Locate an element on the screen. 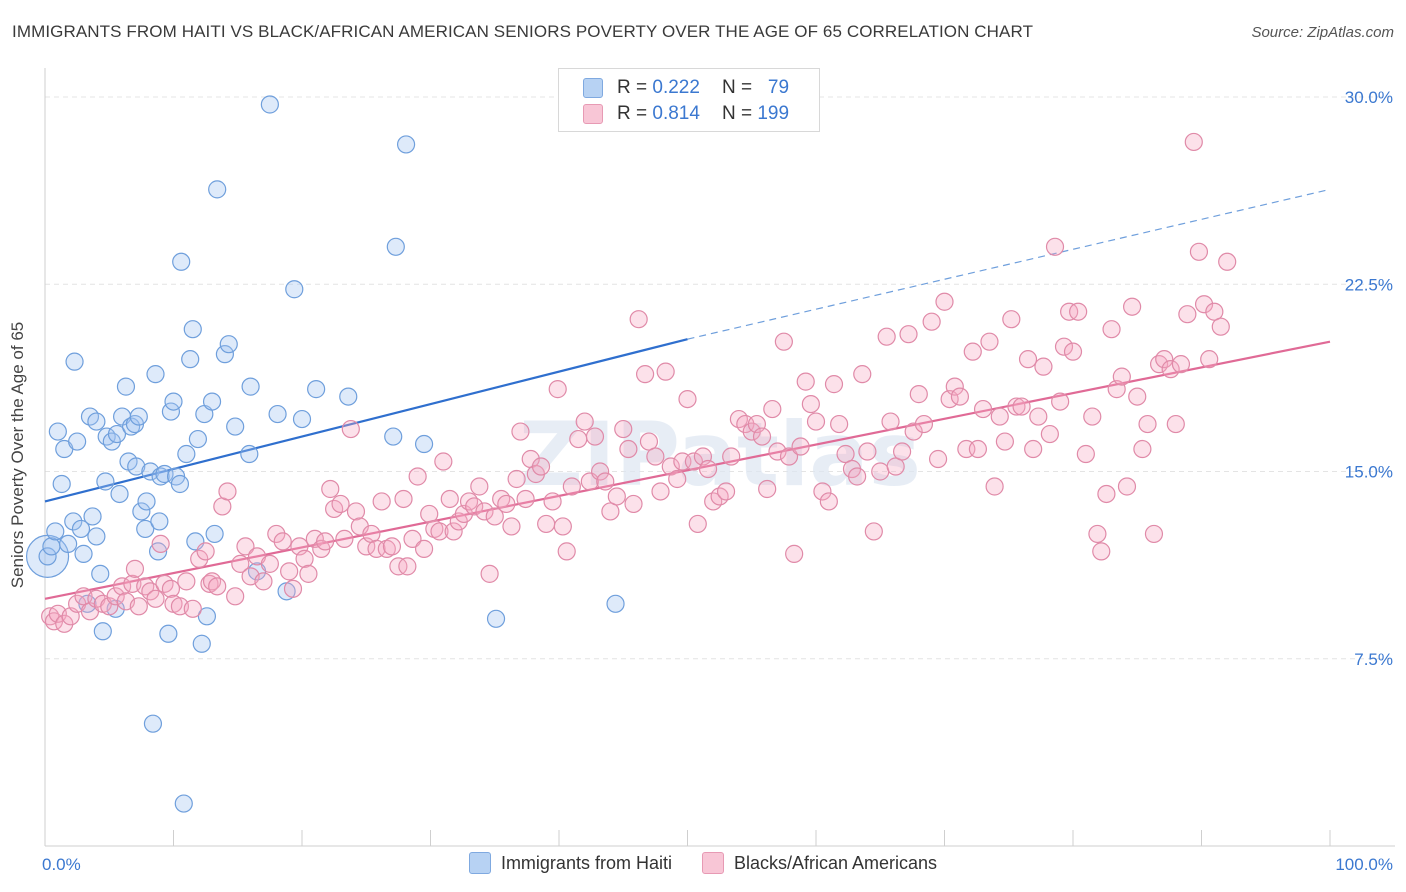  y-axis-label: Seniors Poverty Over the Age of 65 is located at coordinates (17, 455).